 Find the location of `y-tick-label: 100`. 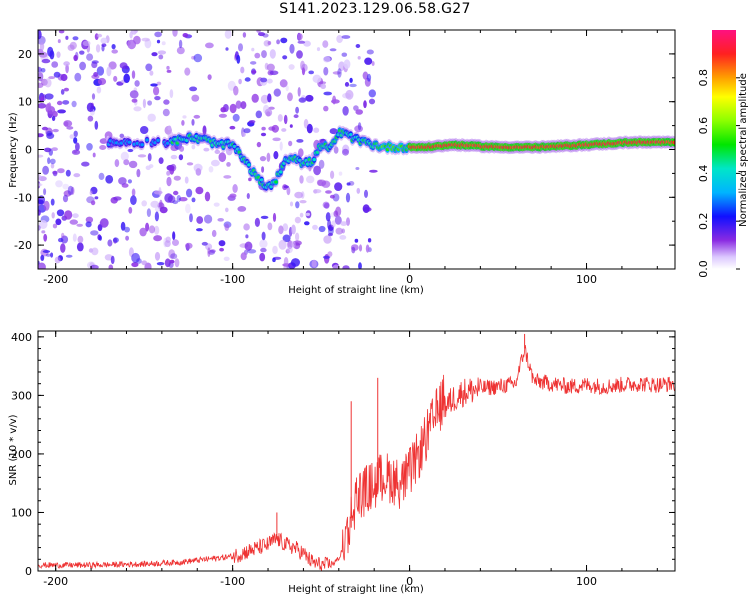

y-tick-label: 100 is located at coordinates (21, 512).